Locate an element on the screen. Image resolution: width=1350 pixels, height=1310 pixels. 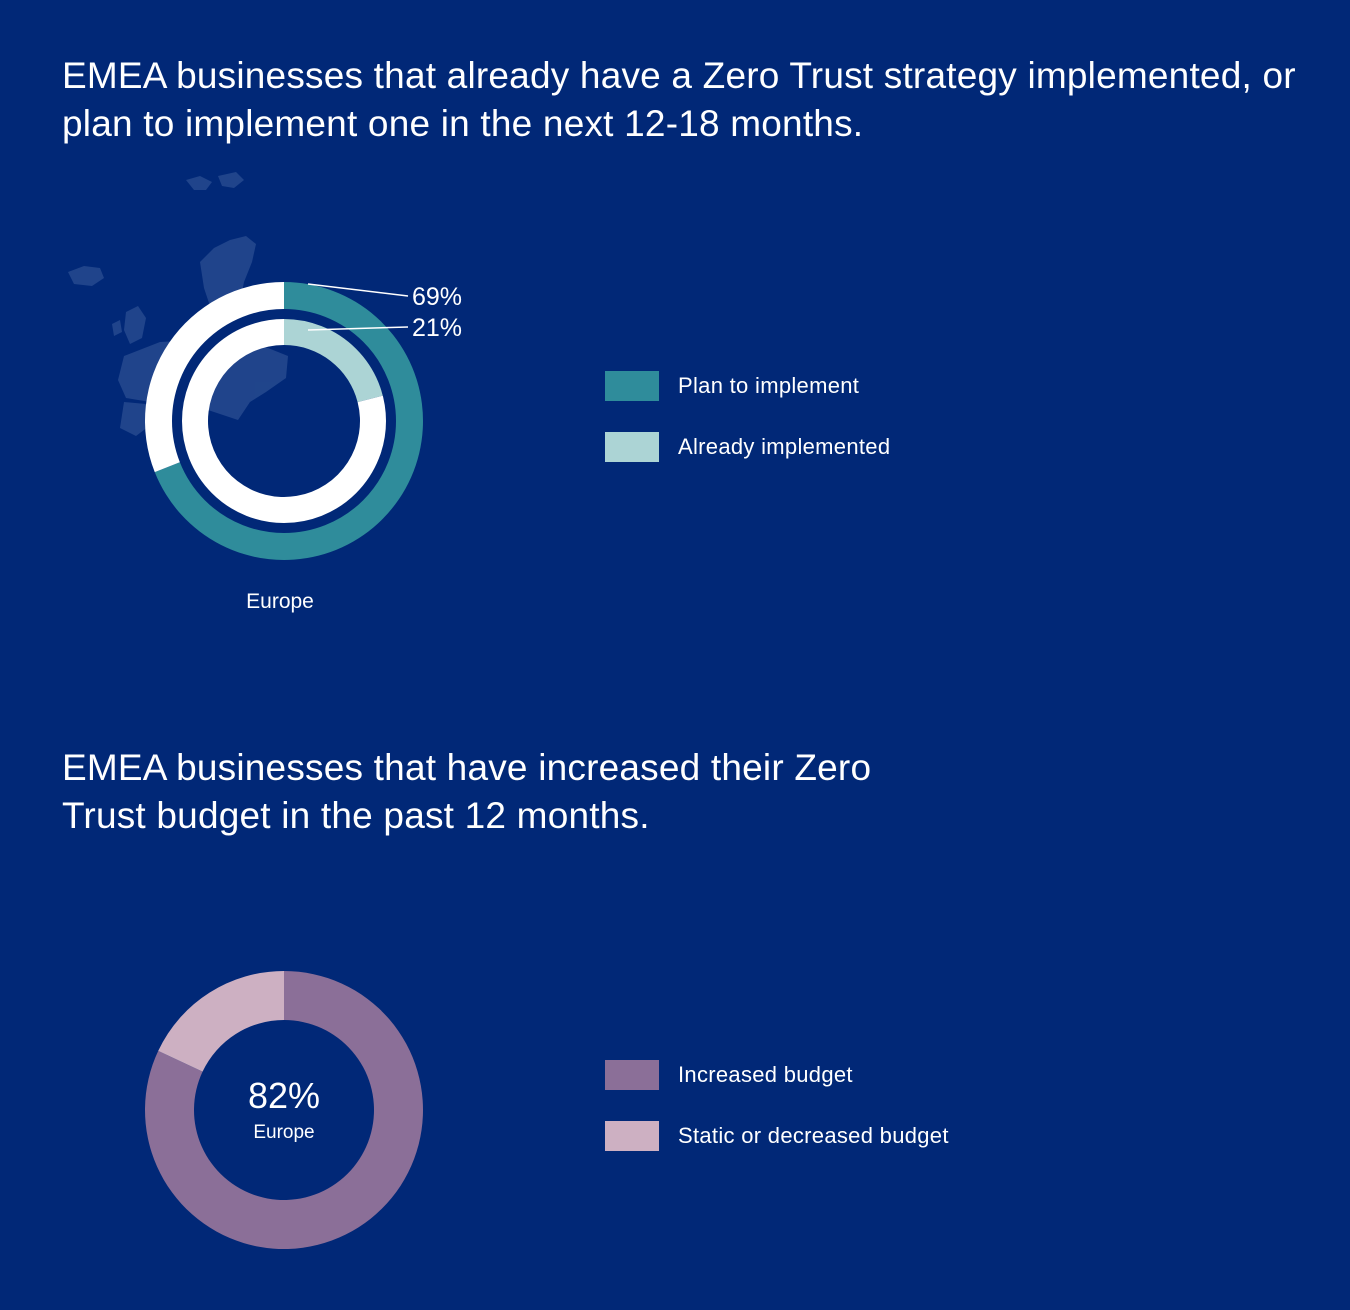
legend-swatch-static is located at coordinates (632, 1136).